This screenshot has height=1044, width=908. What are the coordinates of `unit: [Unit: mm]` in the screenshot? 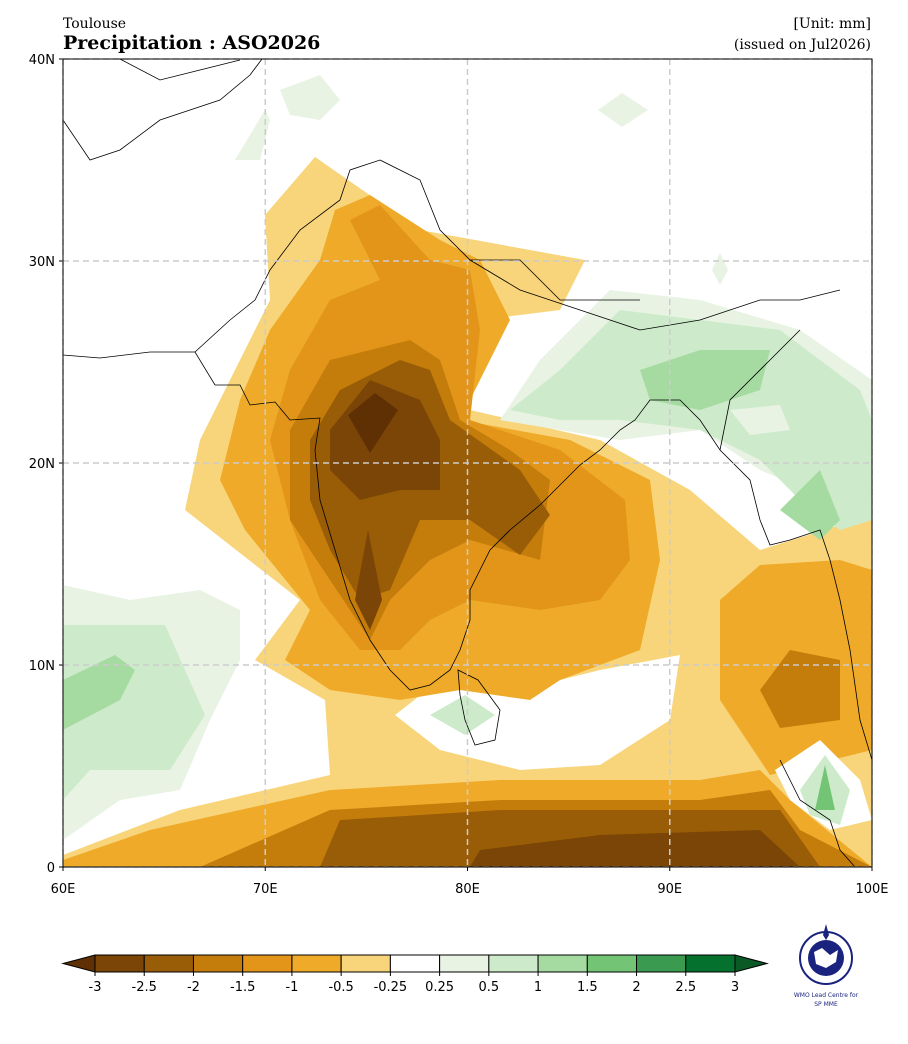 It's located at (832, 24).